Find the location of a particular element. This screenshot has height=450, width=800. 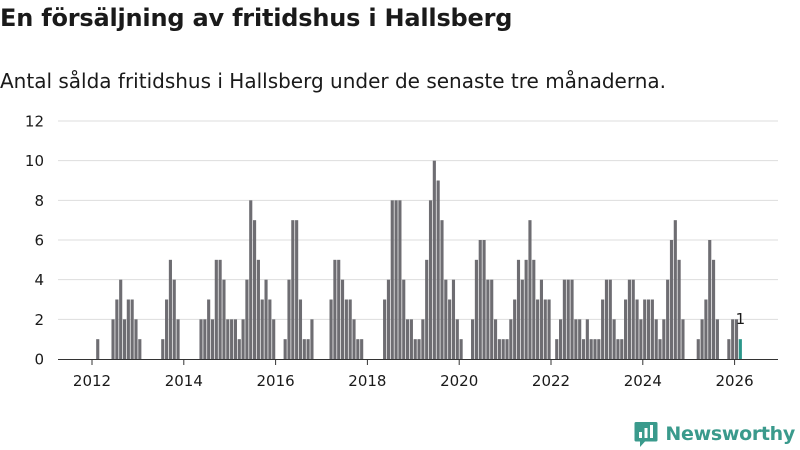

y-tick-label: 12 is located at coordinates (34, 122).